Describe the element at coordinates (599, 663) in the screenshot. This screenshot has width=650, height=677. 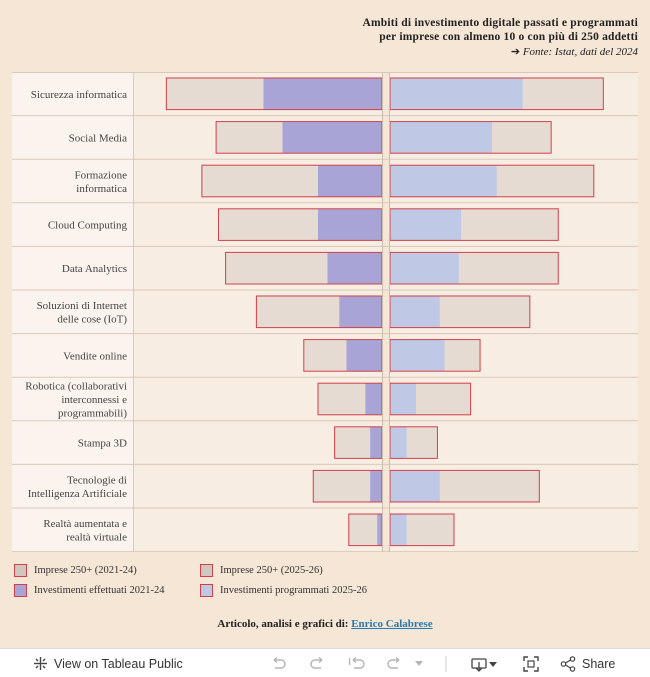
I see `share-label: Share` at that location.